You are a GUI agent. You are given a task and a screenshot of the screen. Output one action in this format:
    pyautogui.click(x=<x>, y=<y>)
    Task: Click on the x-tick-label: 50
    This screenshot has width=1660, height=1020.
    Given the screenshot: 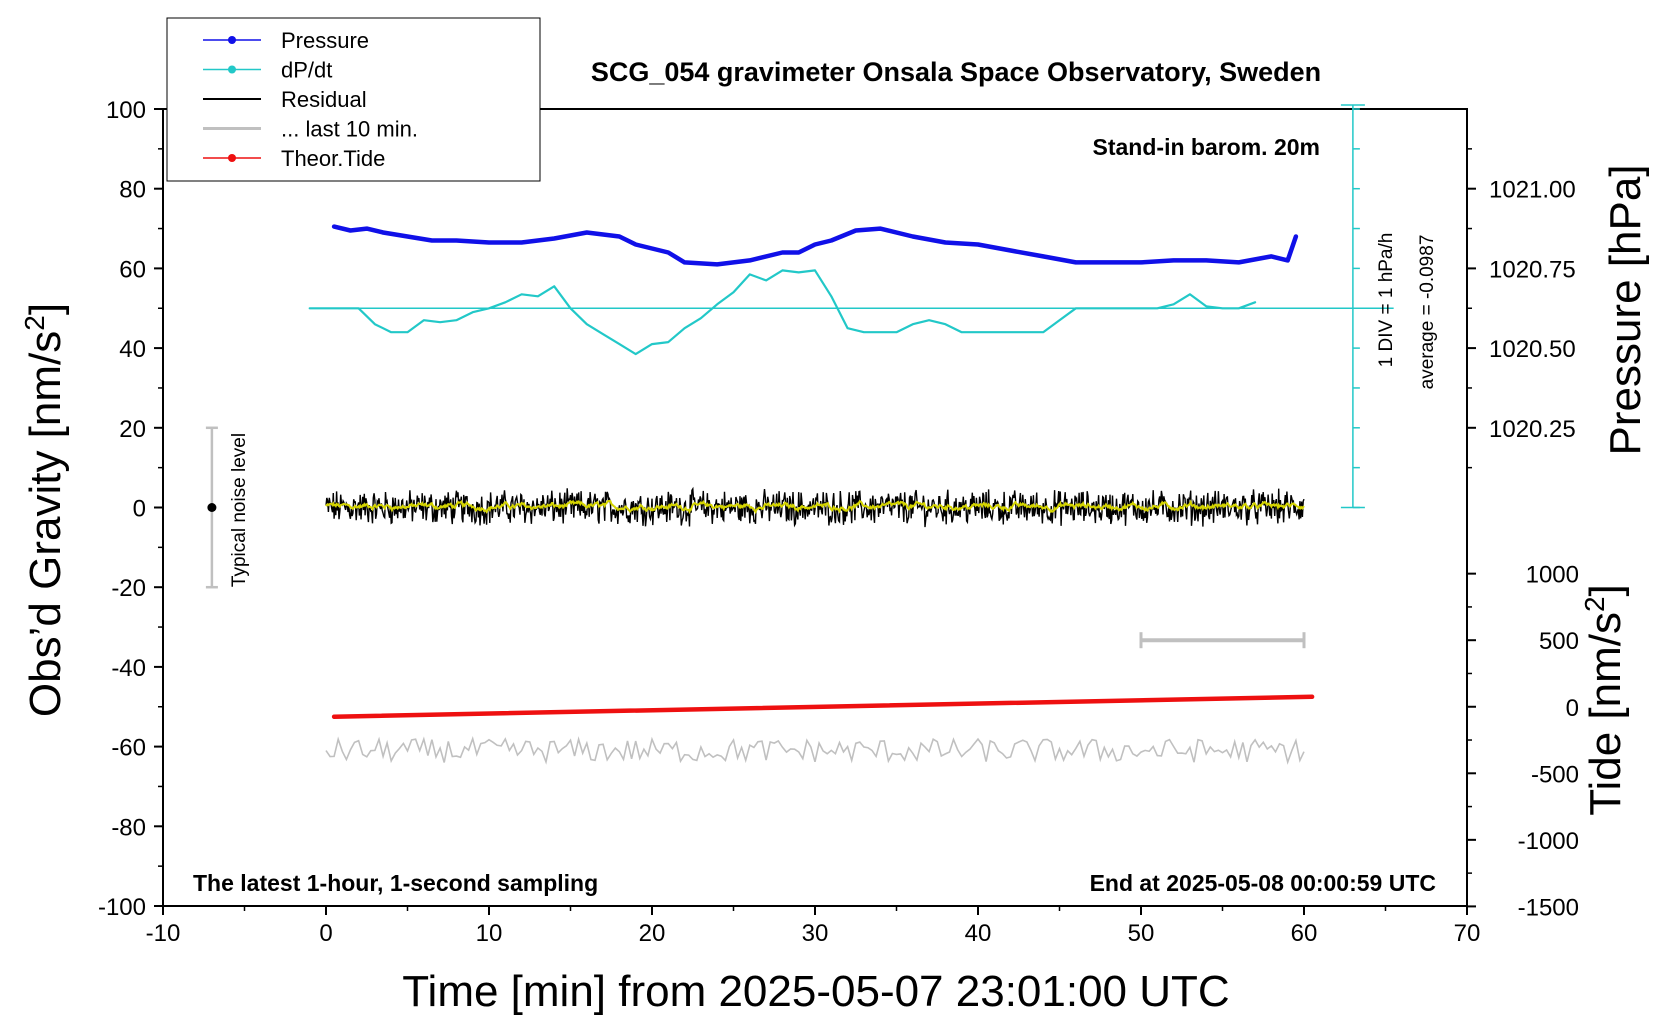 What is the action you would take?
    pyautogui.click(x=1141, y=933)
    